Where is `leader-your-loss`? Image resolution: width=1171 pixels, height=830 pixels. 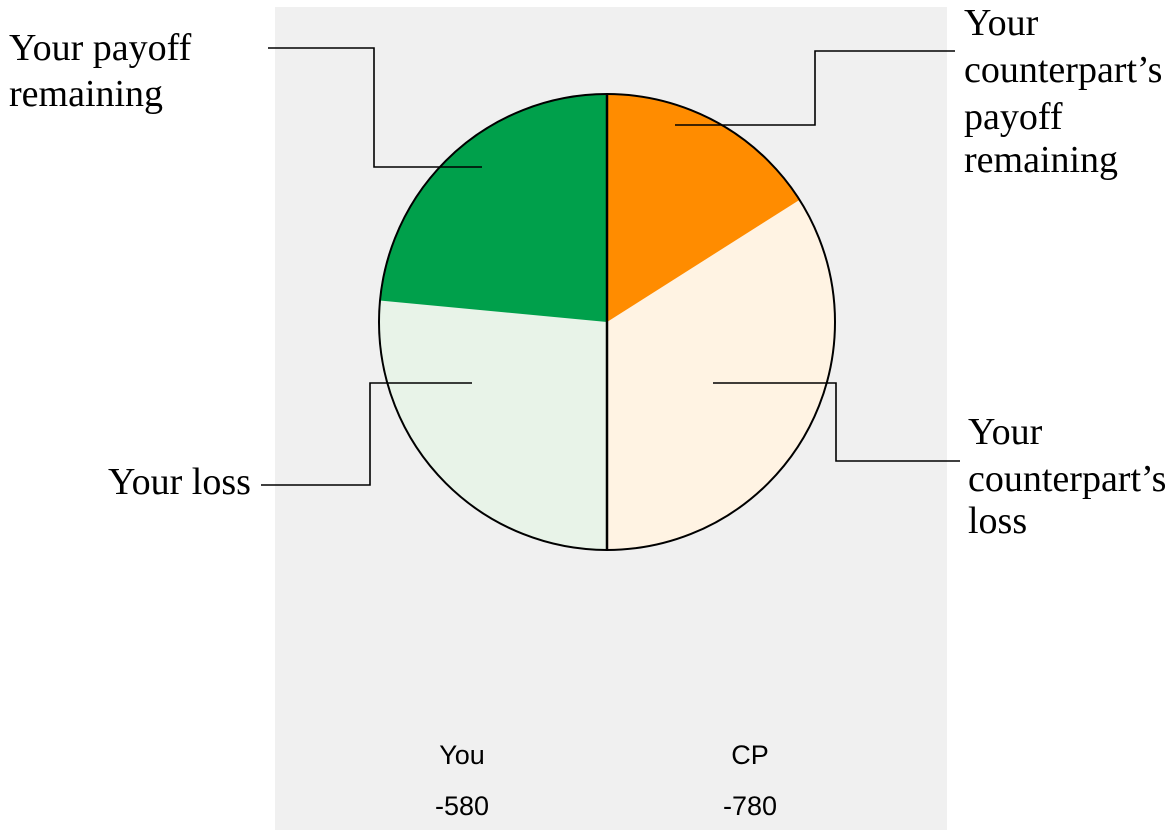 leader-your-loss is located at coordinates (366, 434).